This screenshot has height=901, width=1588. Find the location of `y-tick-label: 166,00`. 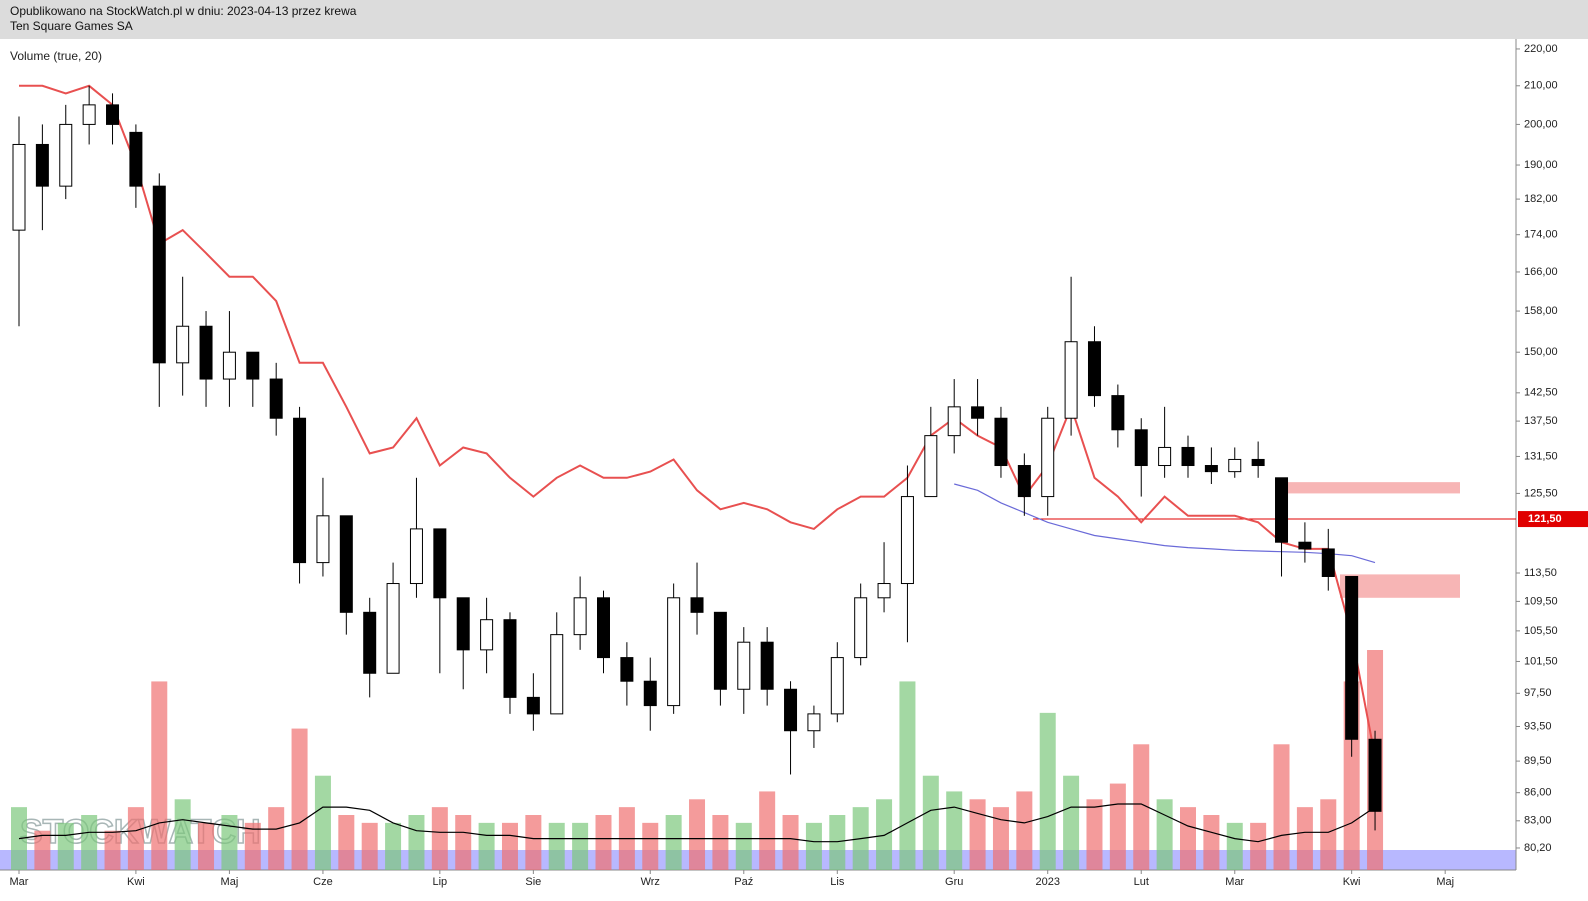

y-tick-label: 166,00 is located at coordinates (1541, 272).